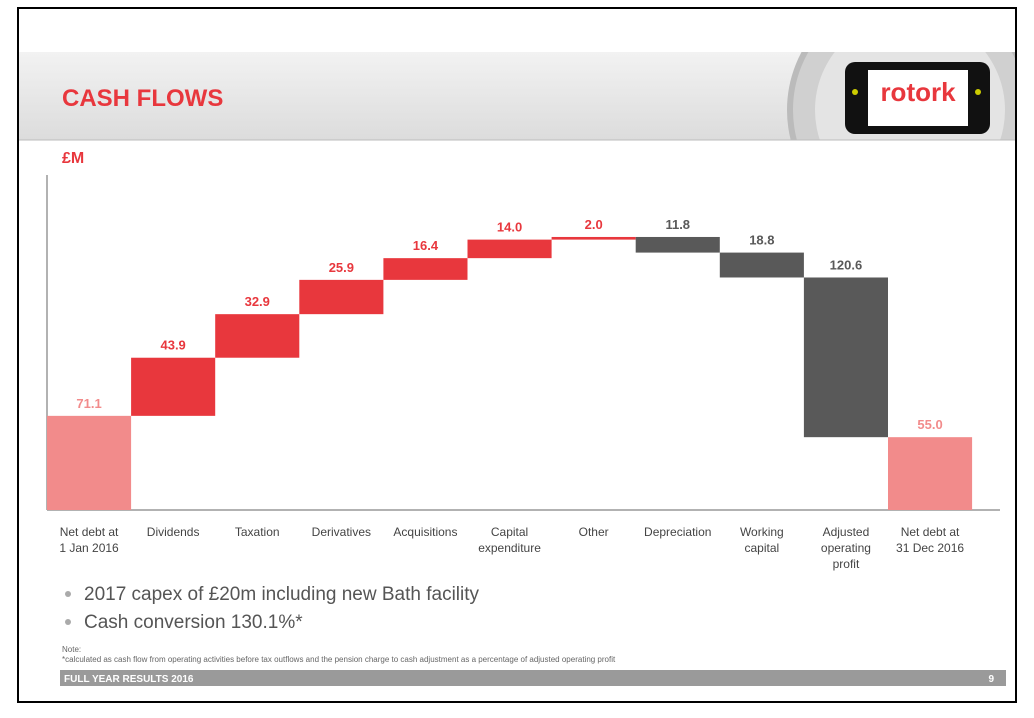  What do you see at coordinates (172, 345) in the screenshot?
I see `data-label: 43.9` at bounding box center [172, 345].